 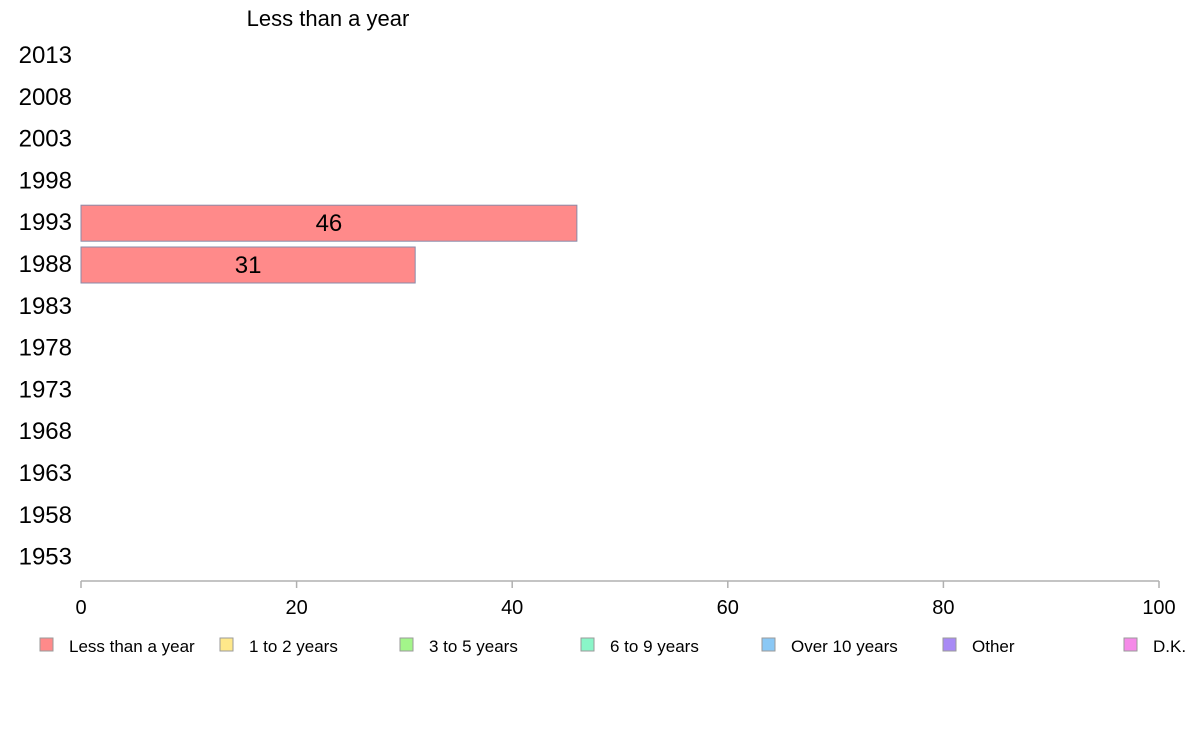 What do you see at coordinates (943, 608) in the screenshot?
I see `x-tick-label: 80` at bounding box center [943, 608].